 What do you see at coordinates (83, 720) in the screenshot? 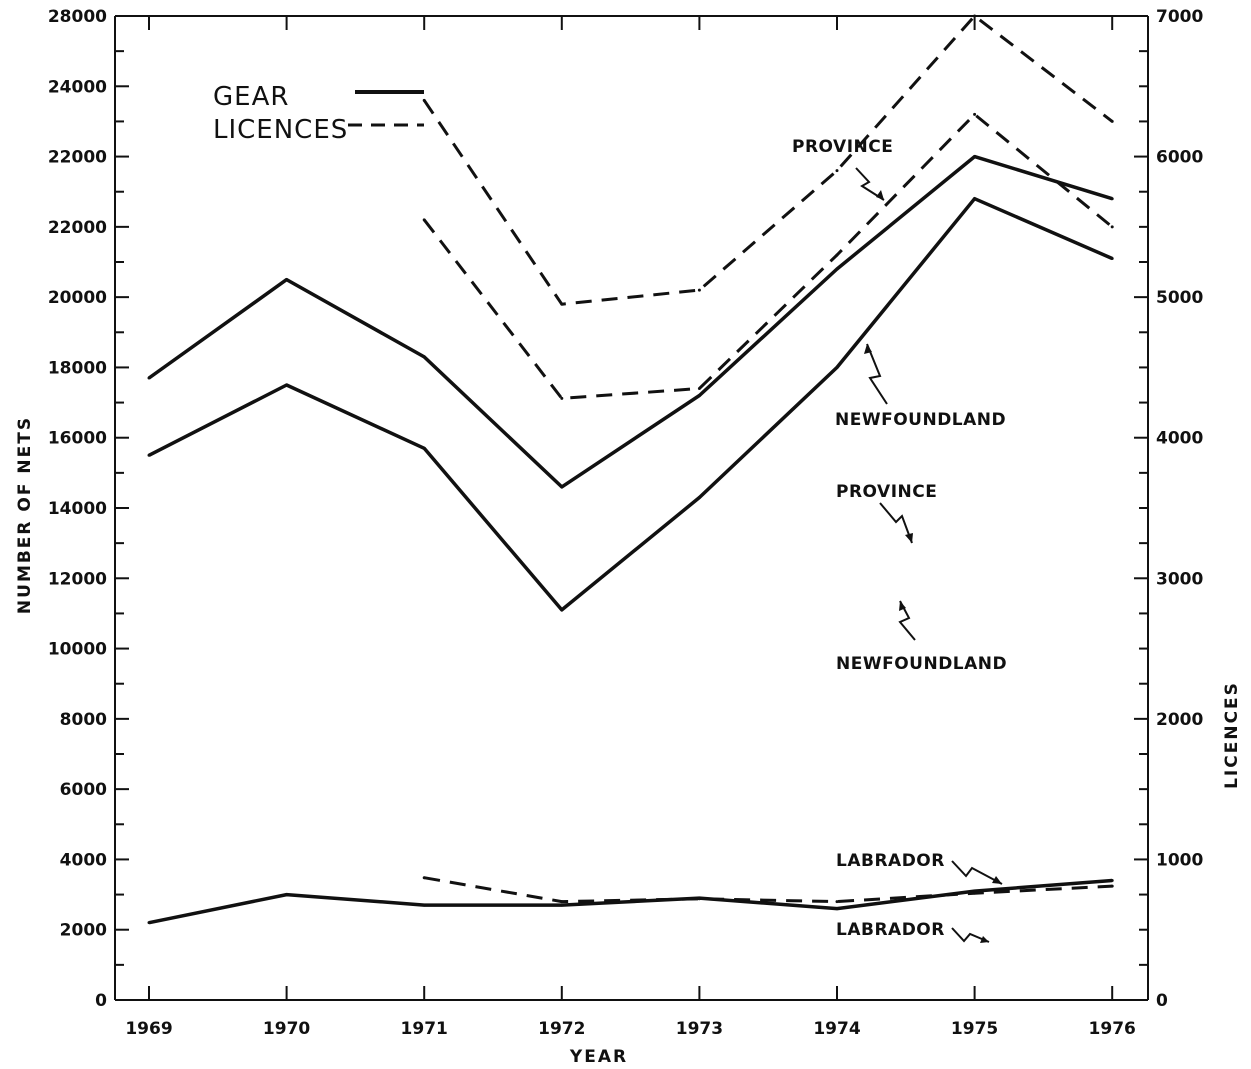
I see `y-tick-label-left: 8000` at bounding box center [83, 720].